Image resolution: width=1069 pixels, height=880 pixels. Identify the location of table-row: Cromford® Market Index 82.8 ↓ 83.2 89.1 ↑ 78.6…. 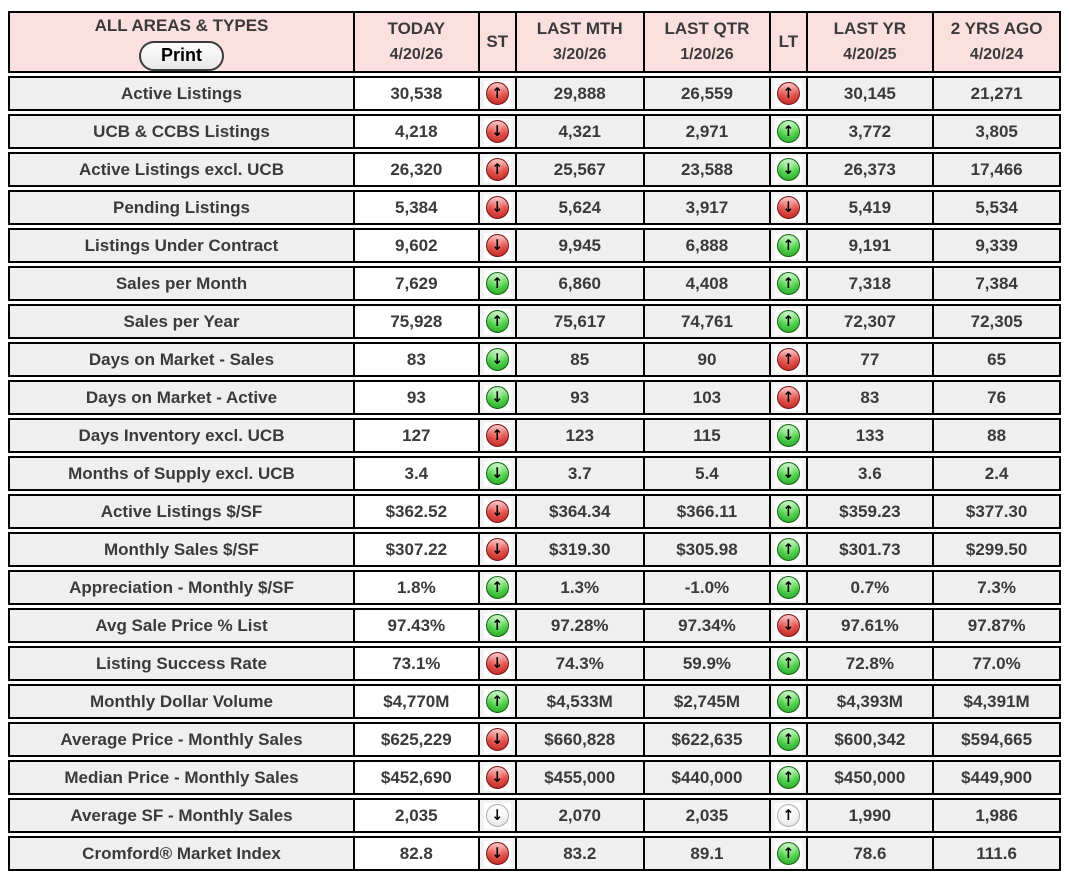
(534, 853).